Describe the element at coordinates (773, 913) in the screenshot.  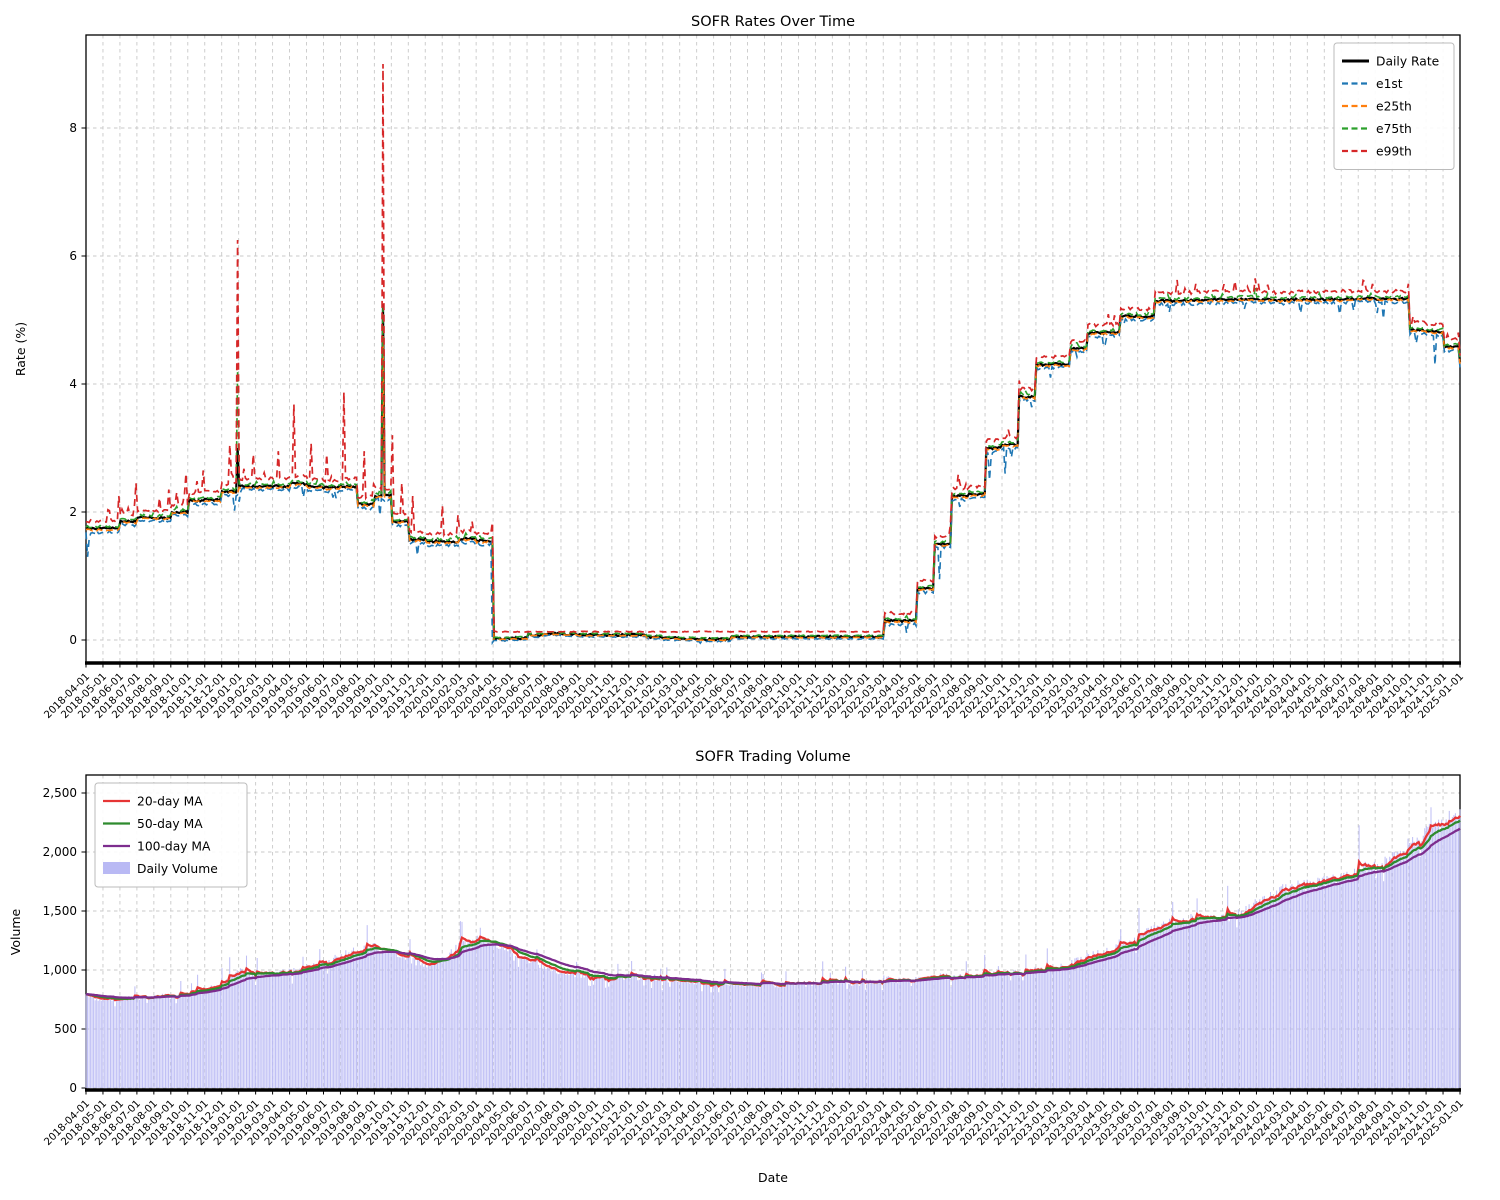
I see `series-100-day-ma` at that location.